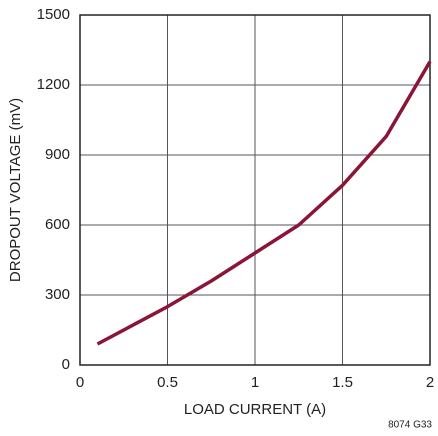  Describe the element at coordinates (15, 190) in the screenshot. I see `y-axis-label: DROPOUT VOLTAGE (mV)` at that location.